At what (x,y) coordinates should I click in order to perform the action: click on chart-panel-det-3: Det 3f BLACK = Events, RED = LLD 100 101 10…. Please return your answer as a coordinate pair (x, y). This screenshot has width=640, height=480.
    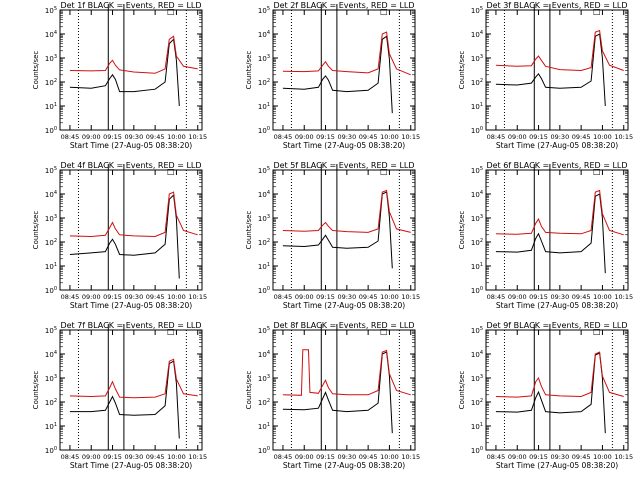
    Looking at the image, I should click on (545, 75).